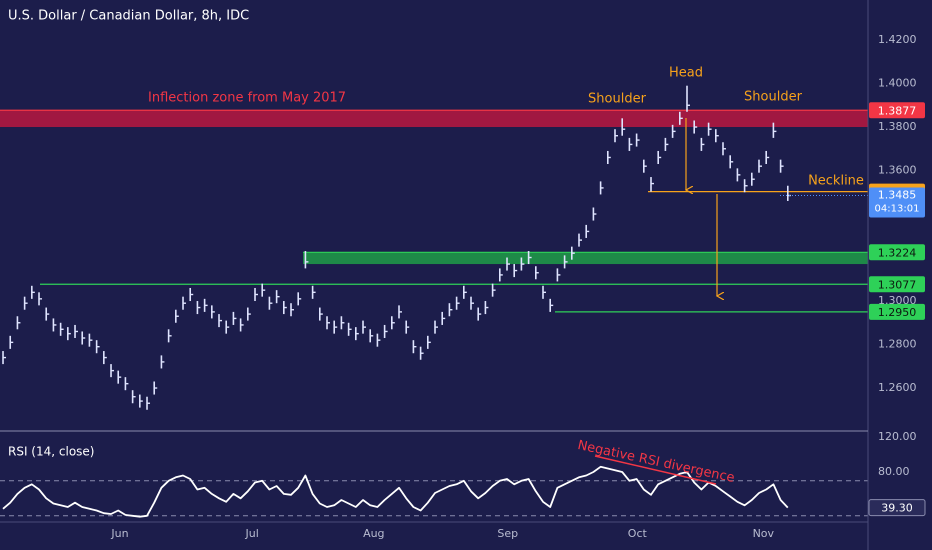  Describe the element at coordinates (251, 533) in the screenshot. I see `x-tick-label: Jul` at that location.